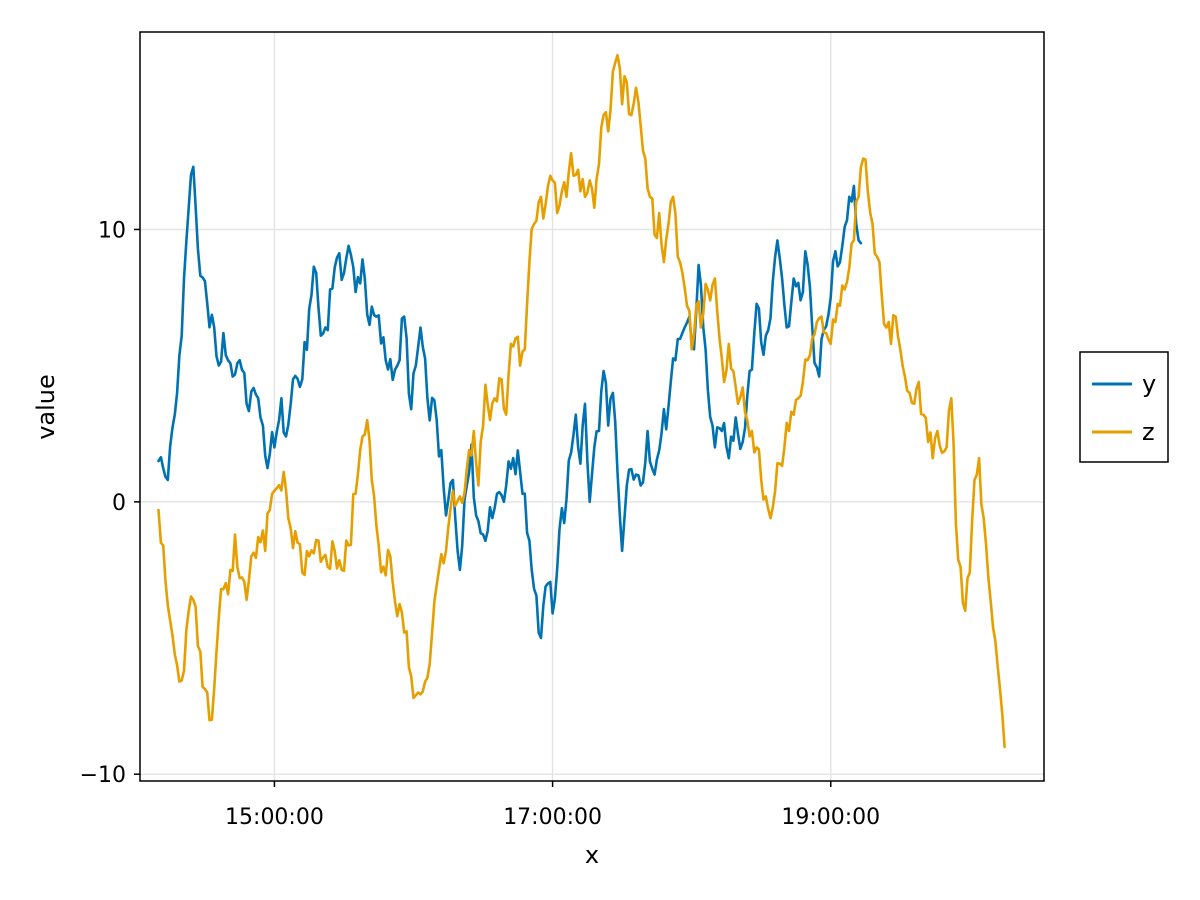 This screenshot has height=900, width=1200. I want to click on x-tick-label-2: 19:00:00, so click(830, 817).